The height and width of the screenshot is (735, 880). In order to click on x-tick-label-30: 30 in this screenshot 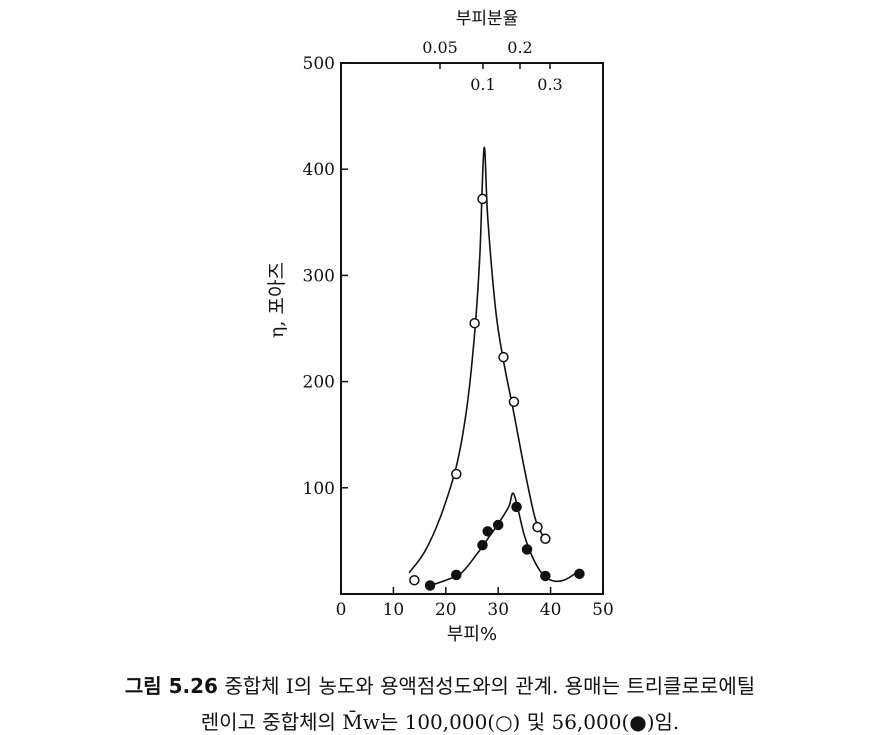, I will do `click(498, 610)`.